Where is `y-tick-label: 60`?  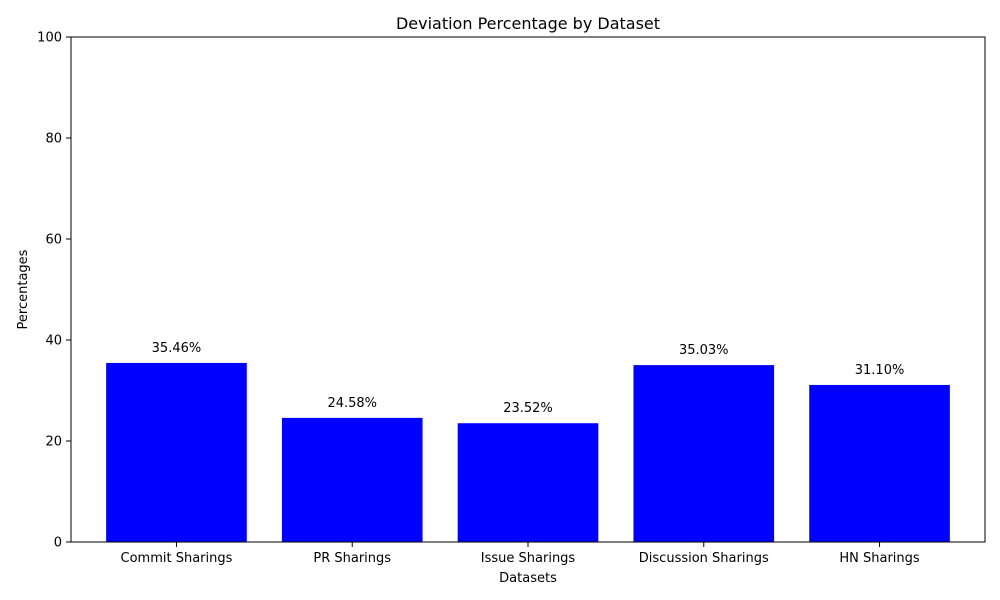
y-tick-label: 60 is located at coordinates (53, 240).